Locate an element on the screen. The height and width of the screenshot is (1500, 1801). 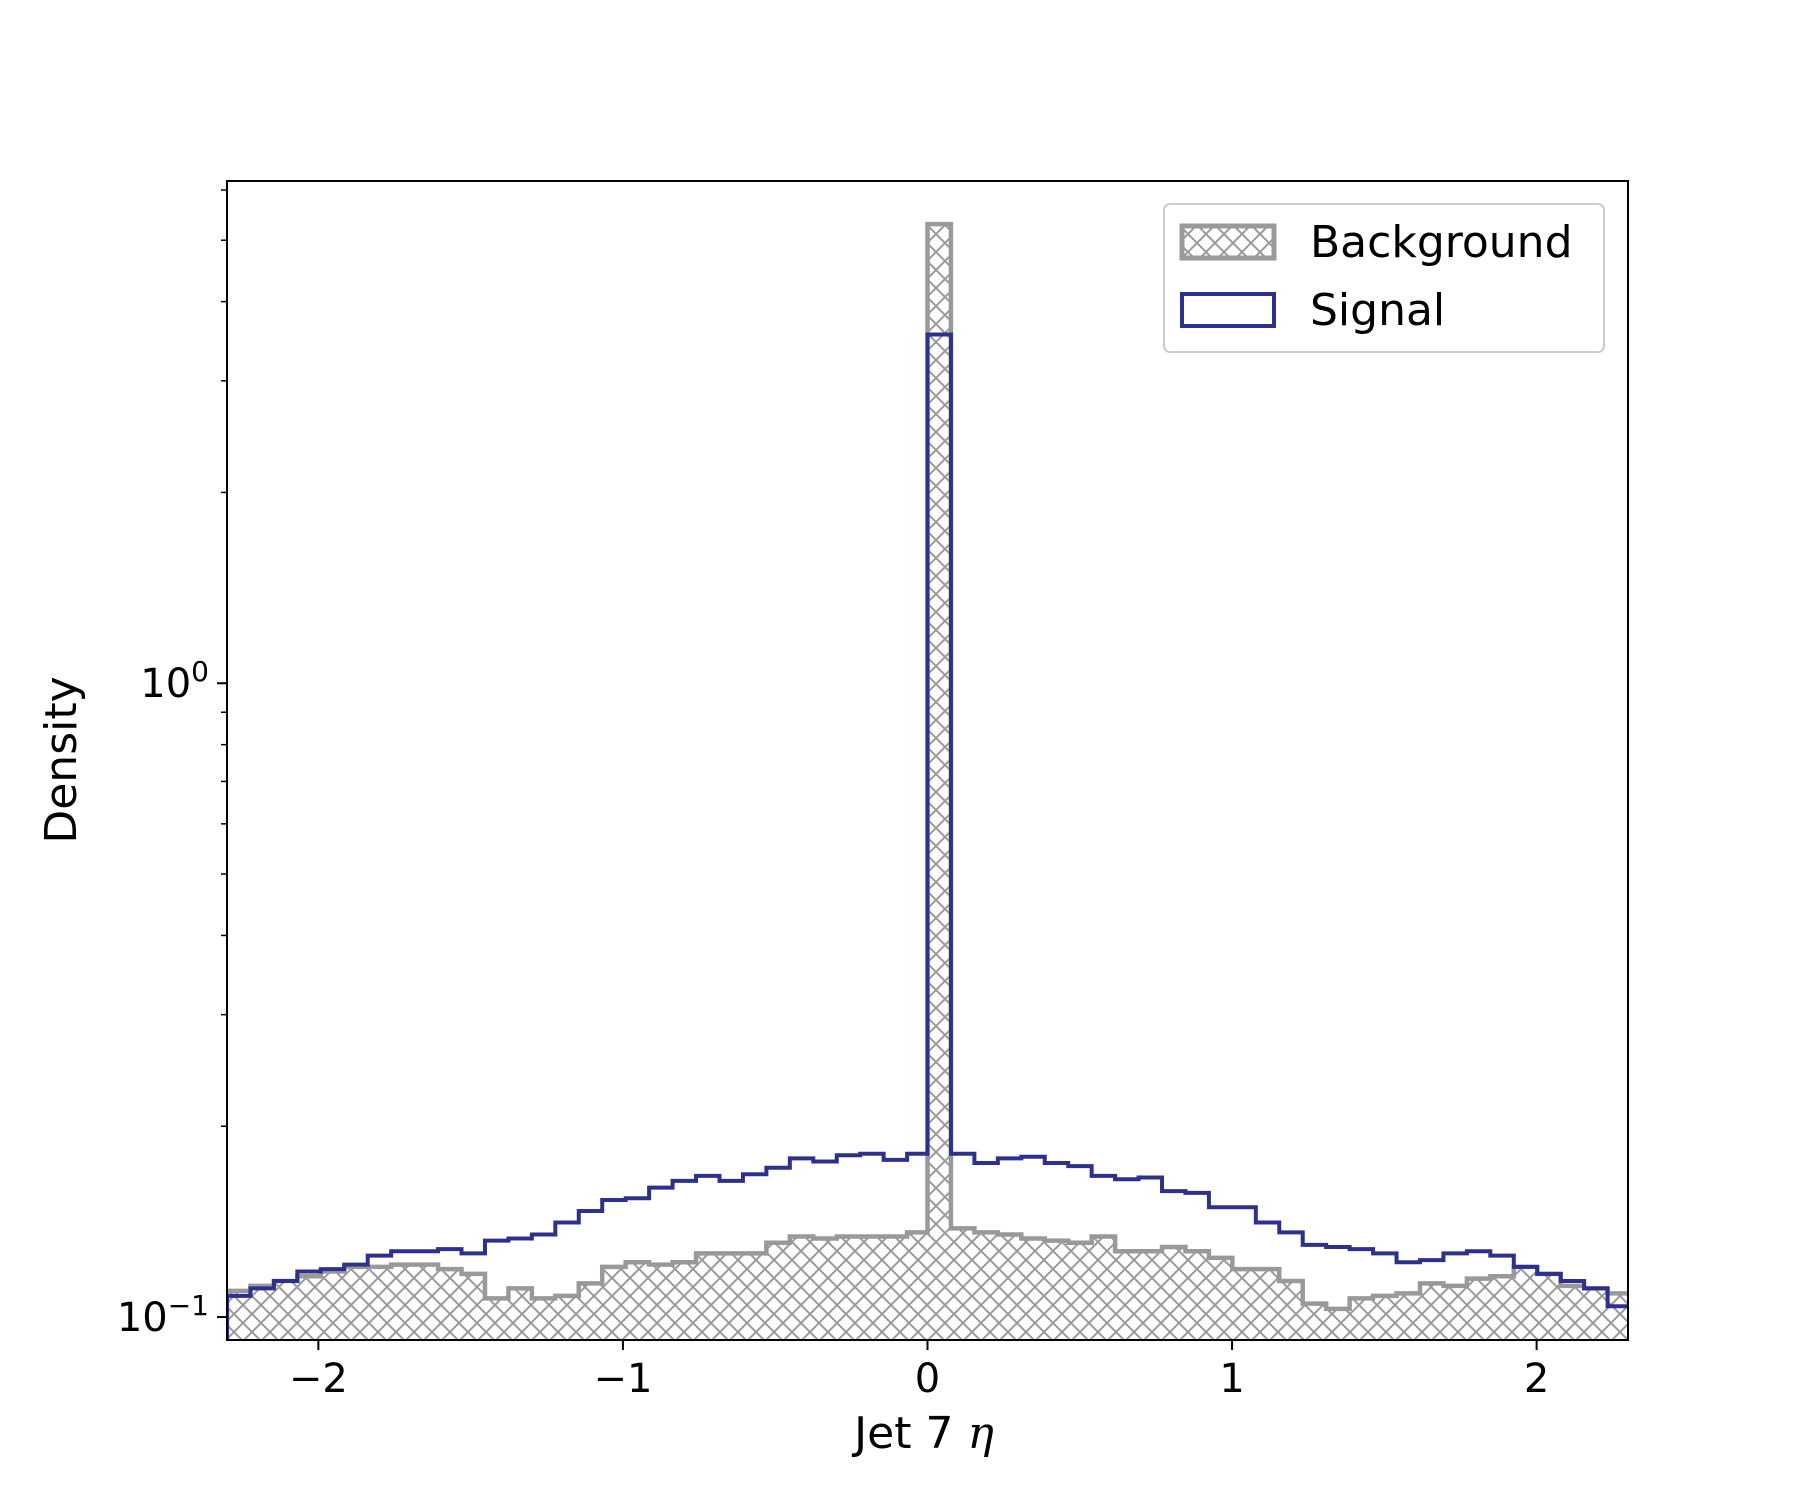
legend-swatch-background is located at coordinates (1228, 242).